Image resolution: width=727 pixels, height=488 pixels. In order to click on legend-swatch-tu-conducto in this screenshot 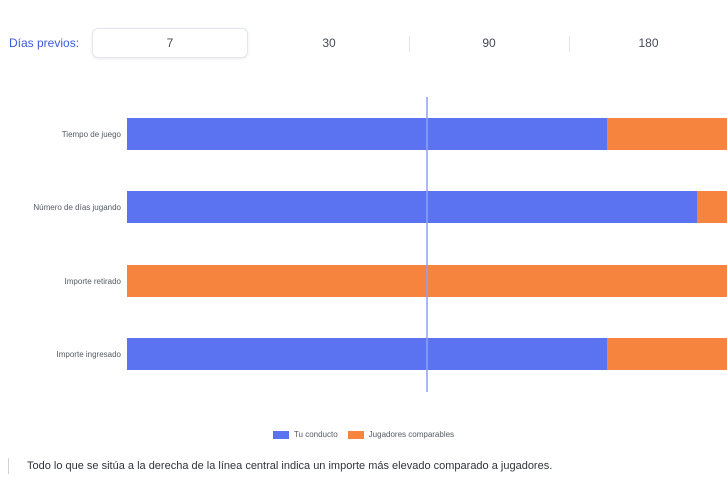, I will do `click(280, 434)`.